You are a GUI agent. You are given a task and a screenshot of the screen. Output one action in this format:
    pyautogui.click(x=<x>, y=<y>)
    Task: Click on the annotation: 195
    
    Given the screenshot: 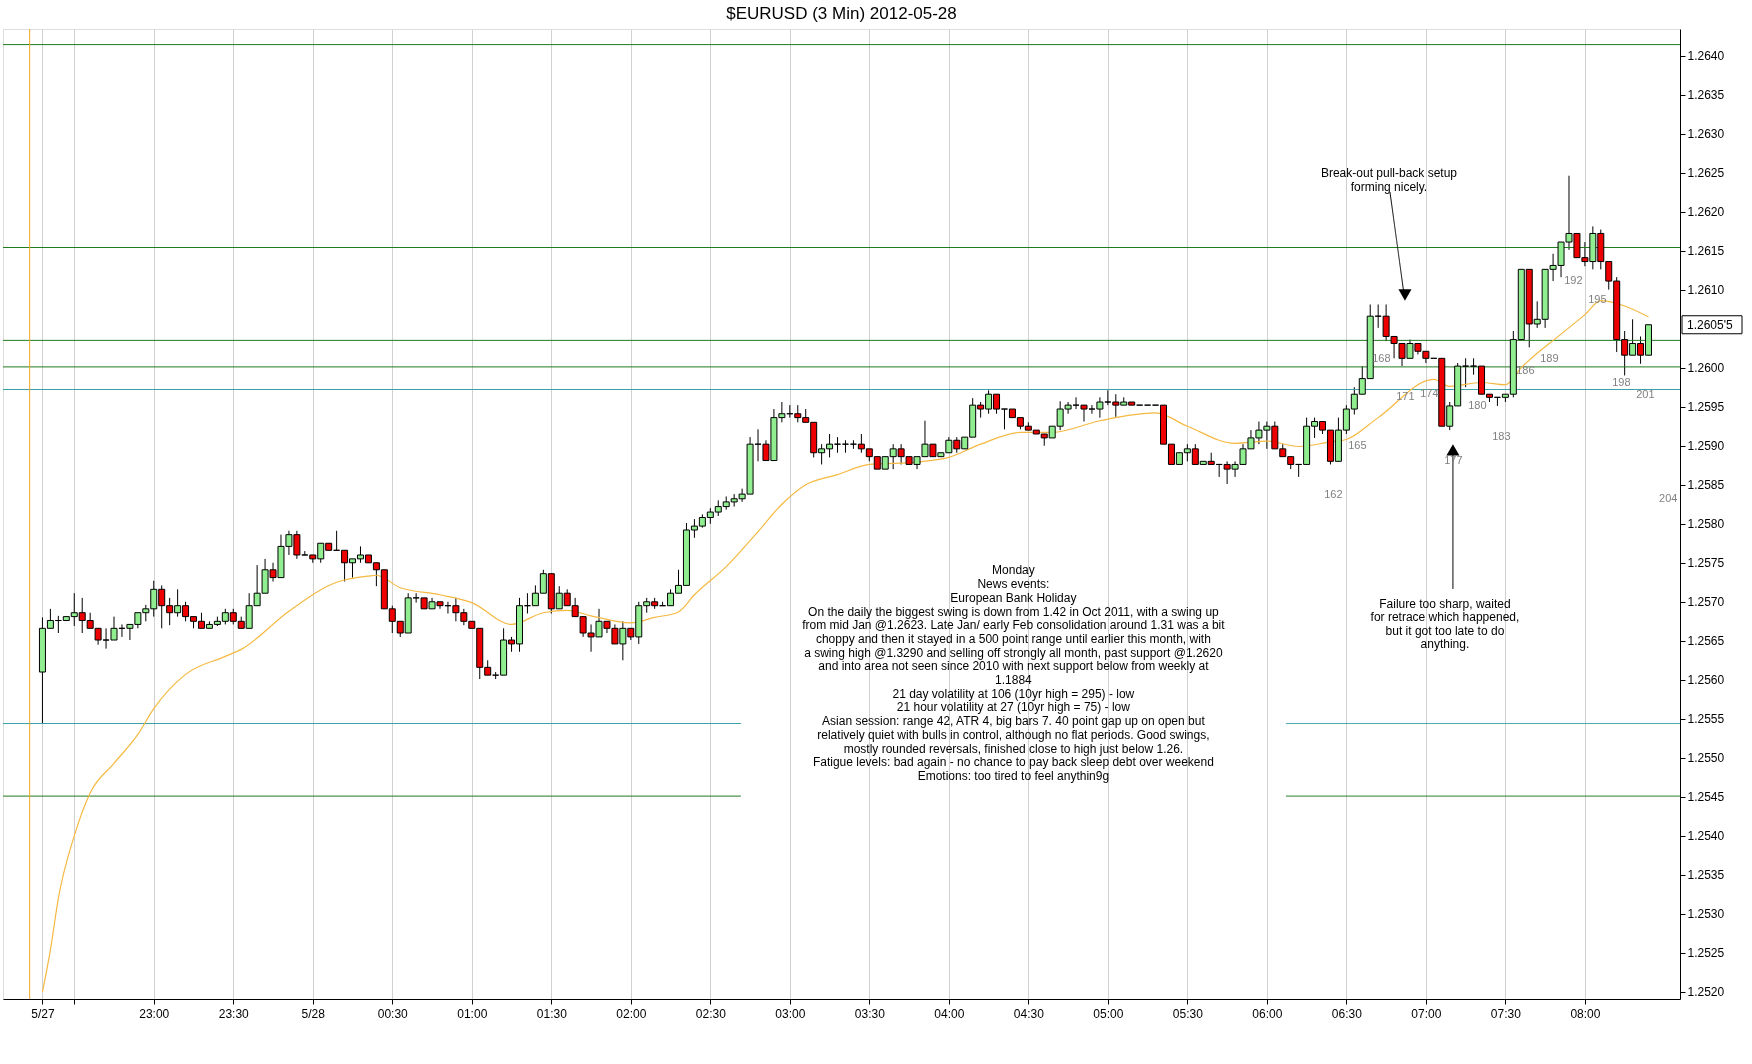 What is the action you would take?
    pyautogui.click(x=1597, y=299)
    